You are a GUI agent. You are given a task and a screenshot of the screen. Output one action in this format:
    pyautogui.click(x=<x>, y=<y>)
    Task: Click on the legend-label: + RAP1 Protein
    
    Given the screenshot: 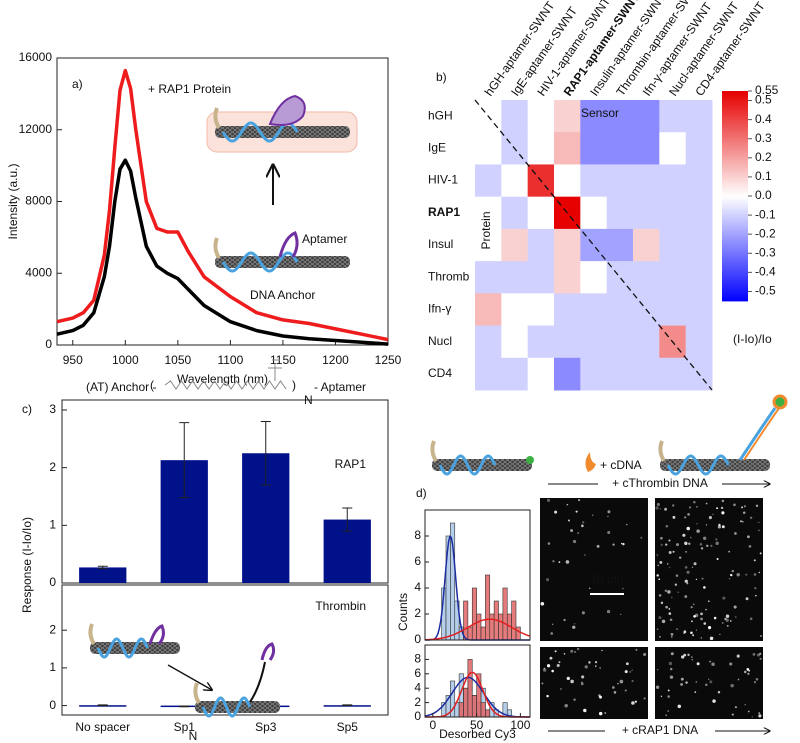 What is the action you would take?
    pyautogui.click(x=189, y=89)
    